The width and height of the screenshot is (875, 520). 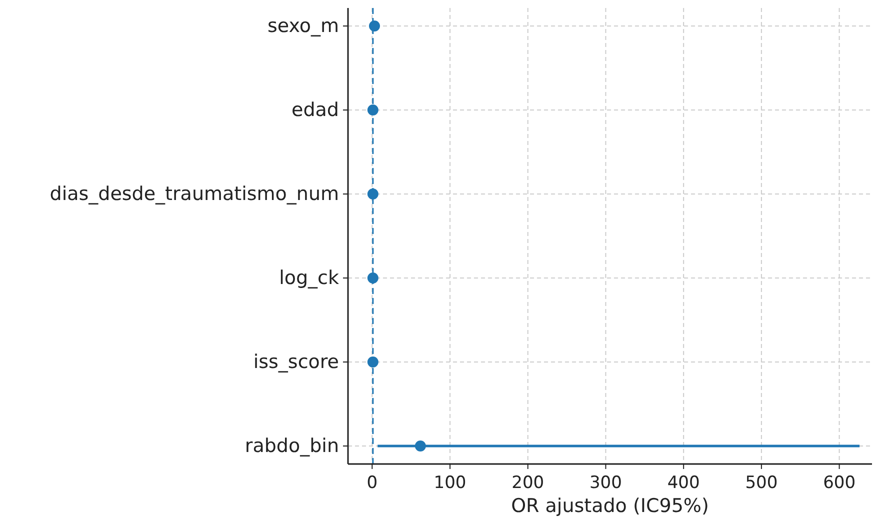 What do you see at coordinates (303, 26) in the screenshot?
I see `y-tick-label: sexo_m` at bounding box center [303, 26].